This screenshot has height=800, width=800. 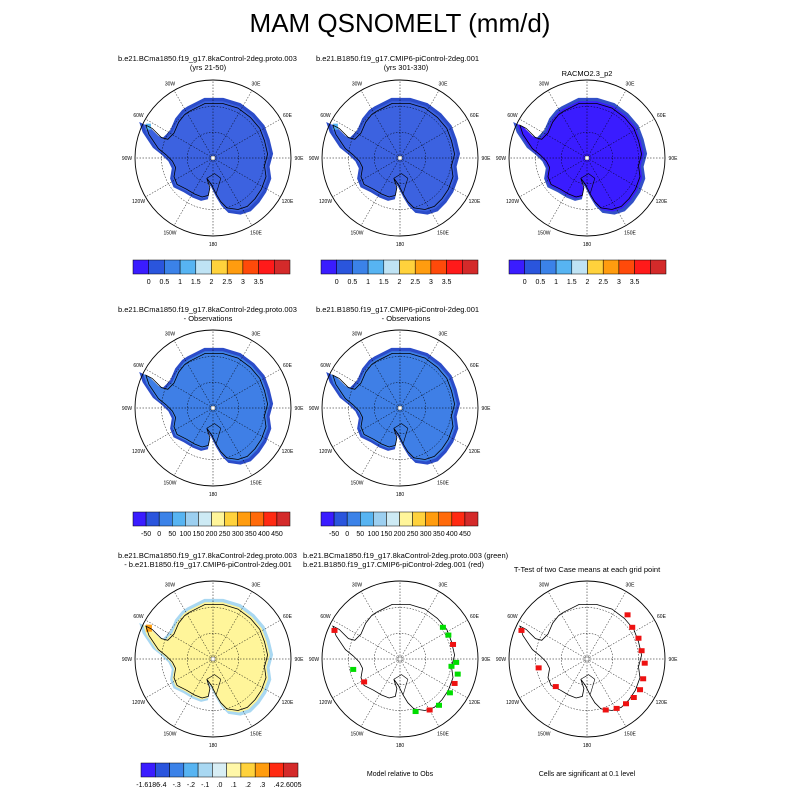 What do you see at coordinates (277, 785) in the screenshot?
I see `colorbar-label: .4` at bounding box center [277, 785].